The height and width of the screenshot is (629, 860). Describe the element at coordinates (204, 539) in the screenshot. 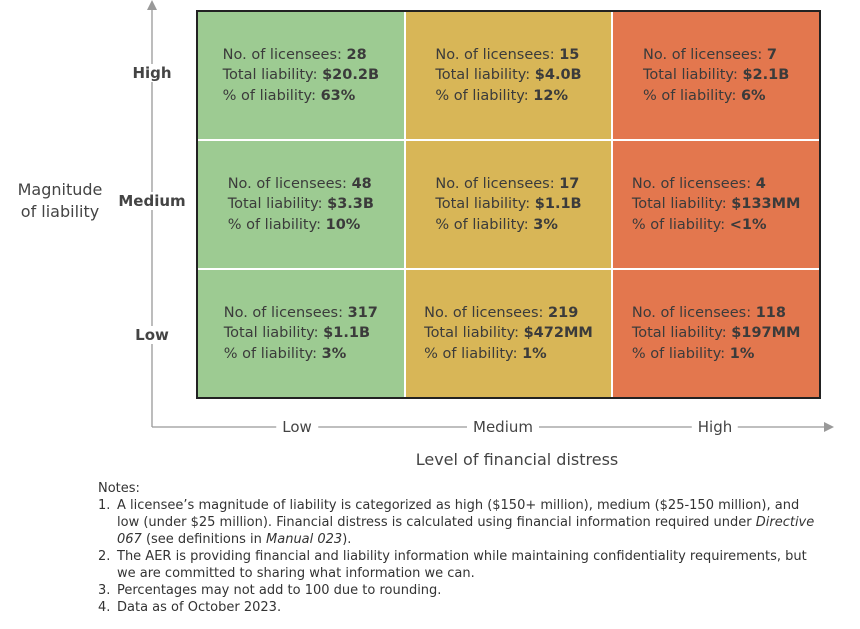

I see `note-segment: (see definitions in` at that location.